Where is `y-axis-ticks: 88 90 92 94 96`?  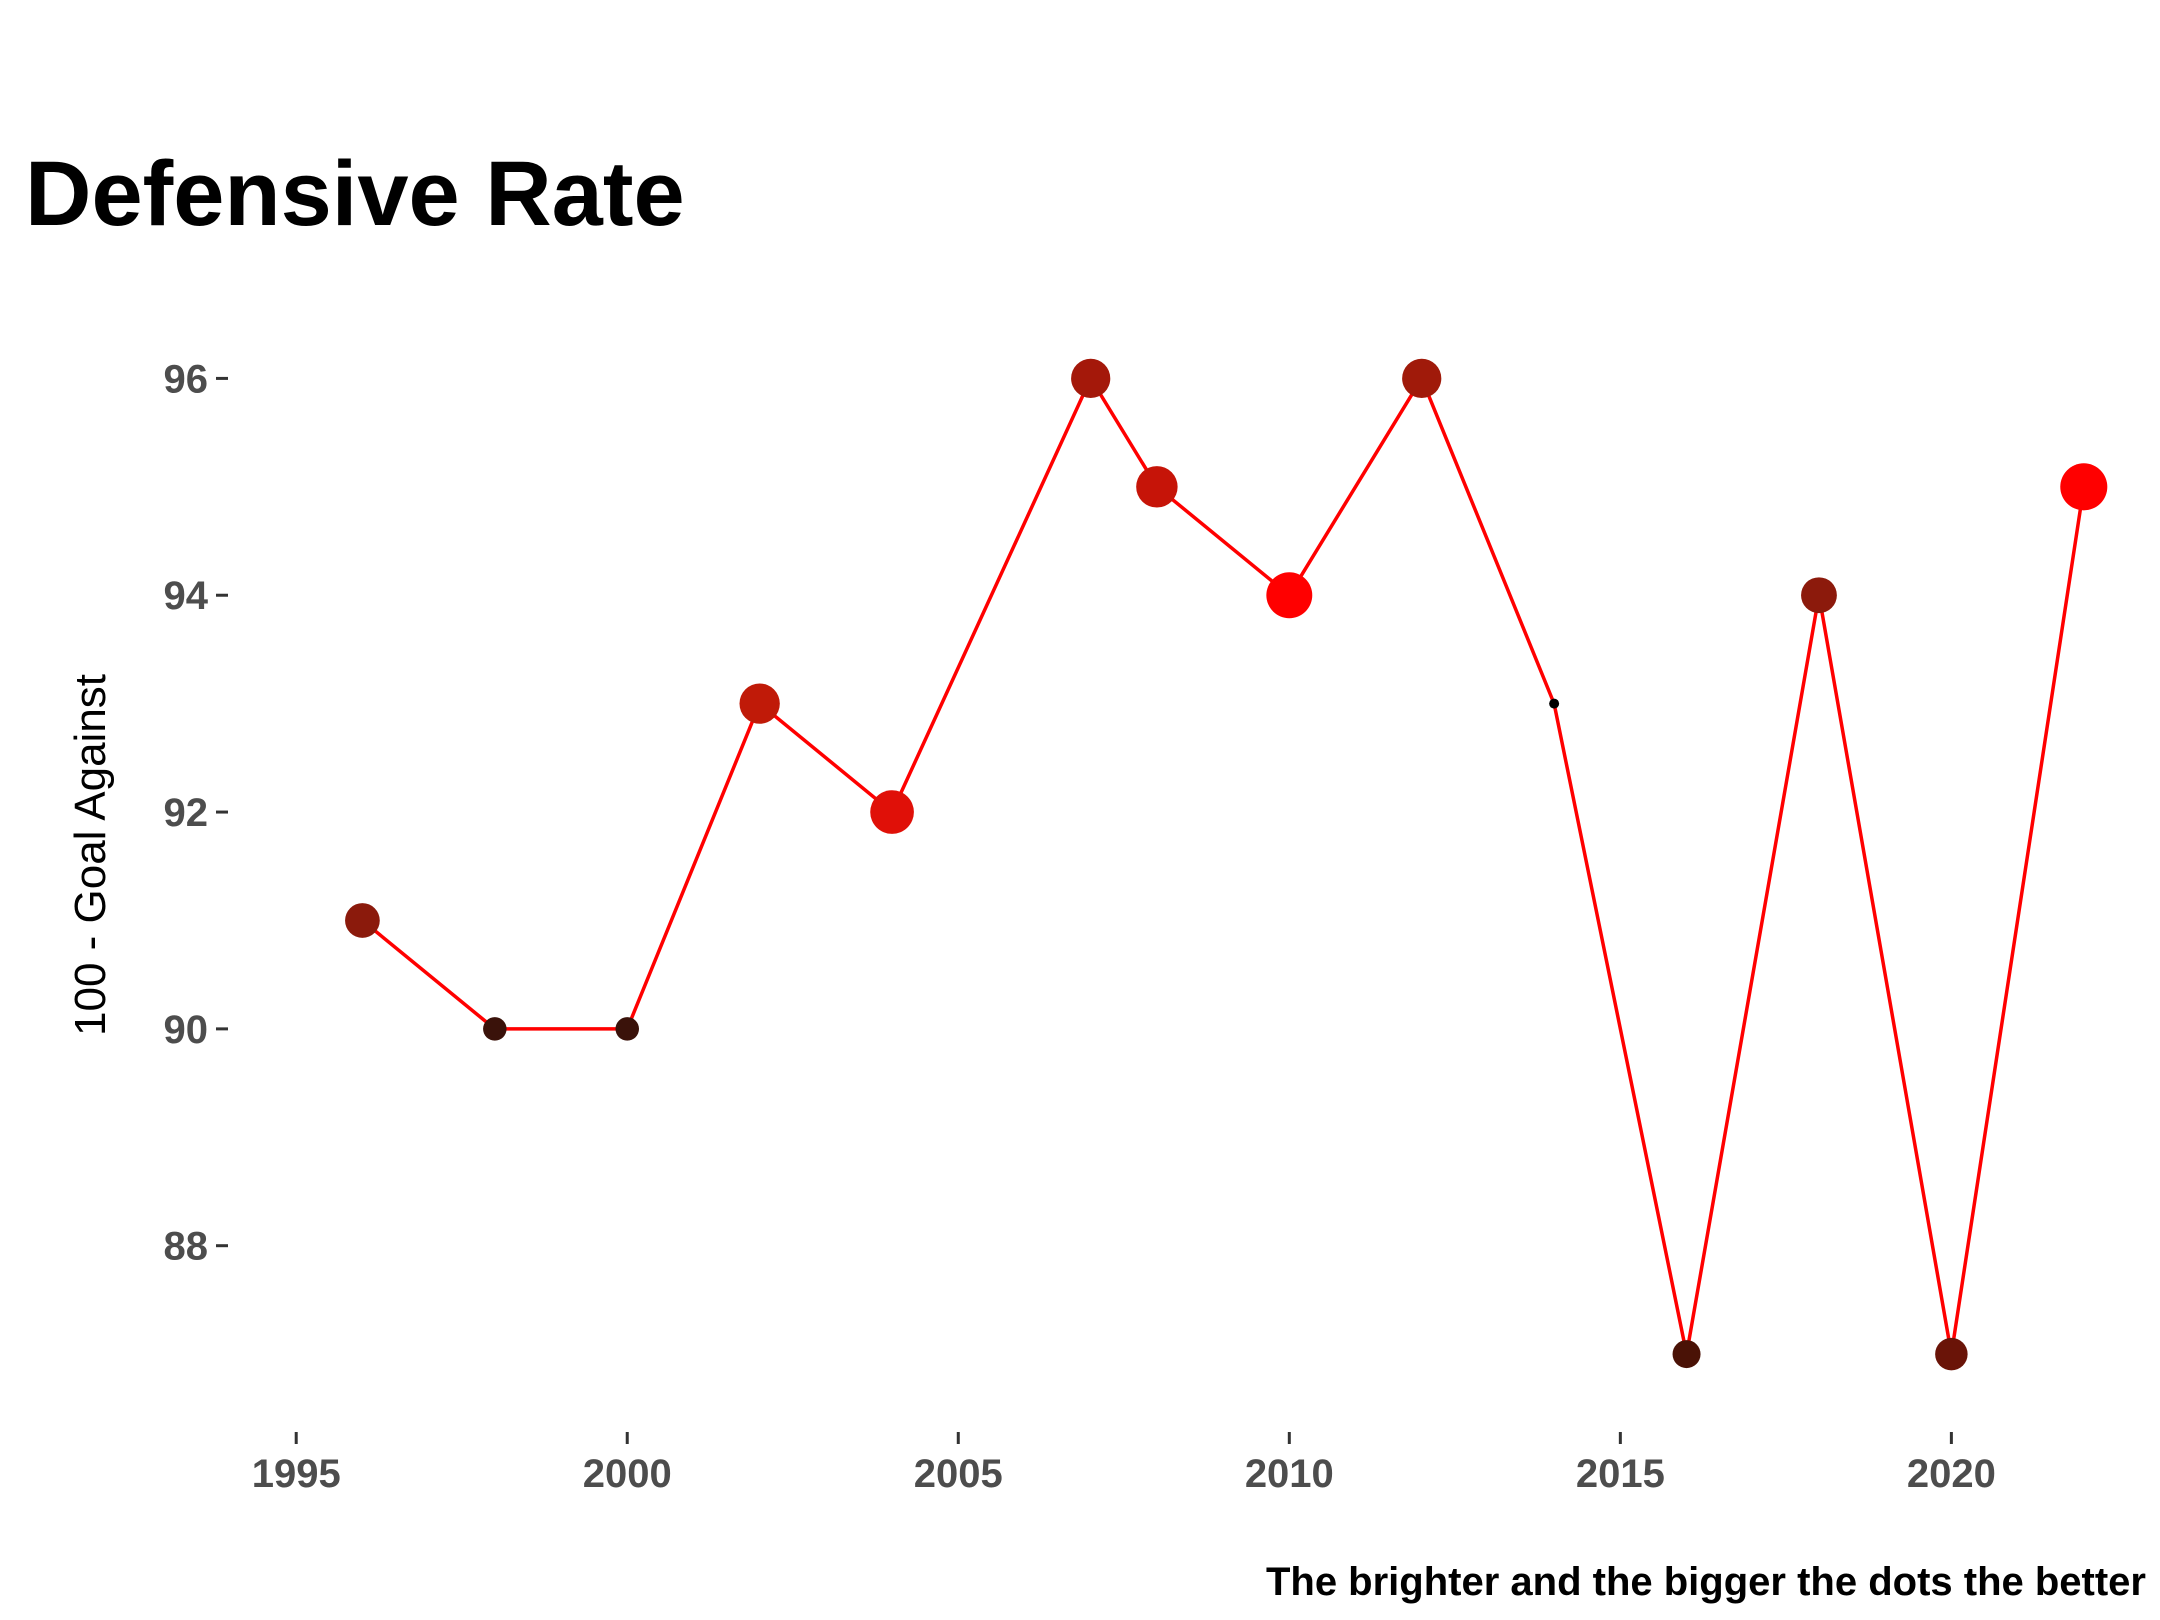 y-axis-ticks: 88 90 92 94 96 is located at coordinates (196, 813).